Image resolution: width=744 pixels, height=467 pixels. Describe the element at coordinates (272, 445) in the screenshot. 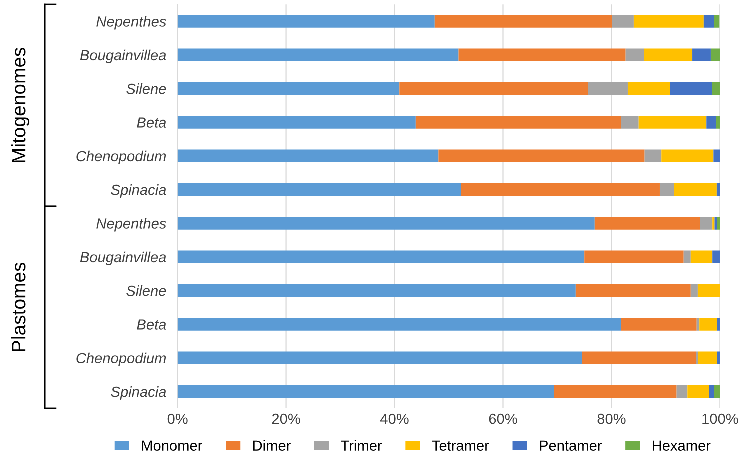

I see `legend-label: Dimer` at that location.